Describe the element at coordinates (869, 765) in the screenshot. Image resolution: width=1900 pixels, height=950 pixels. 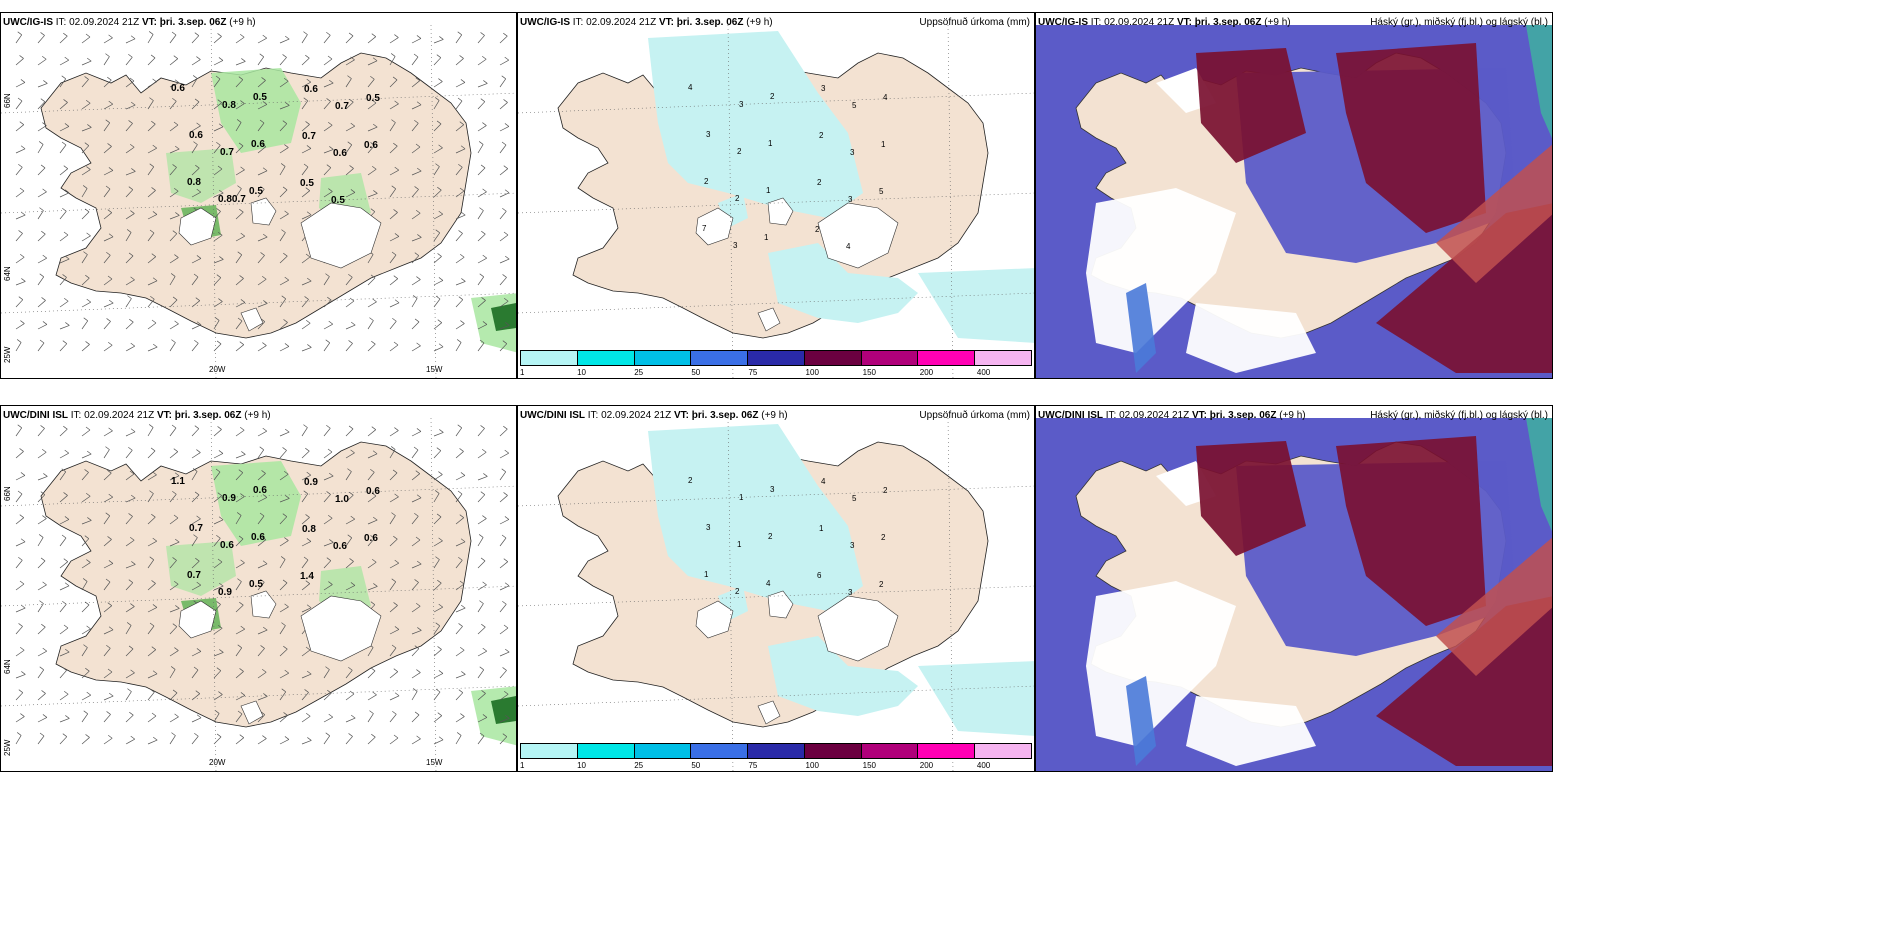
I see `legend-tick: 150` at that location.